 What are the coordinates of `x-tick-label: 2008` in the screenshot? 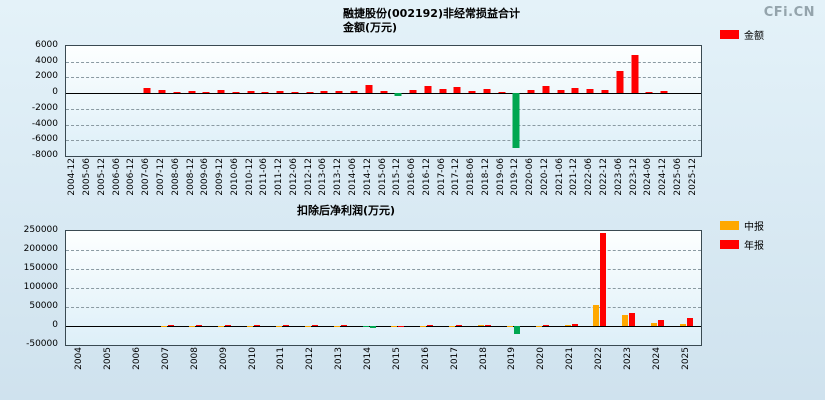 It's located at (194, 358).